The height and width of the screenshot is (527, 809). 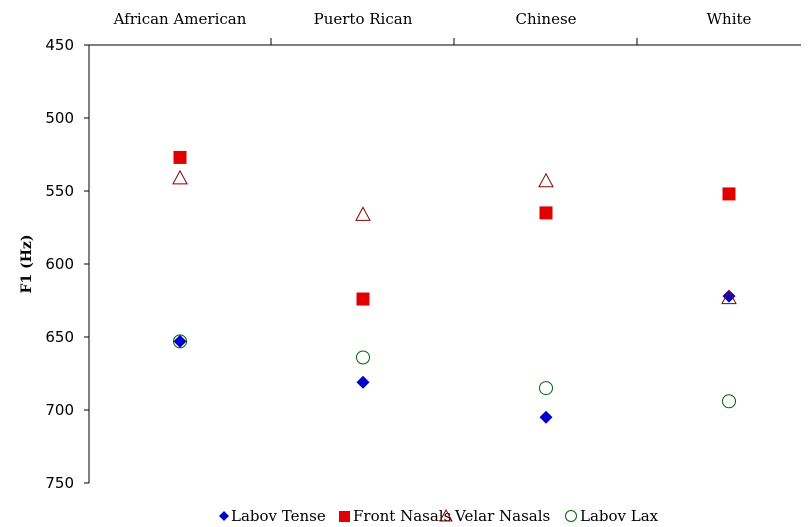 What do you see at coordinates (59, 191) in the screenshot?
I see `y-tick-label: 550` at bounding box center [59, 191].